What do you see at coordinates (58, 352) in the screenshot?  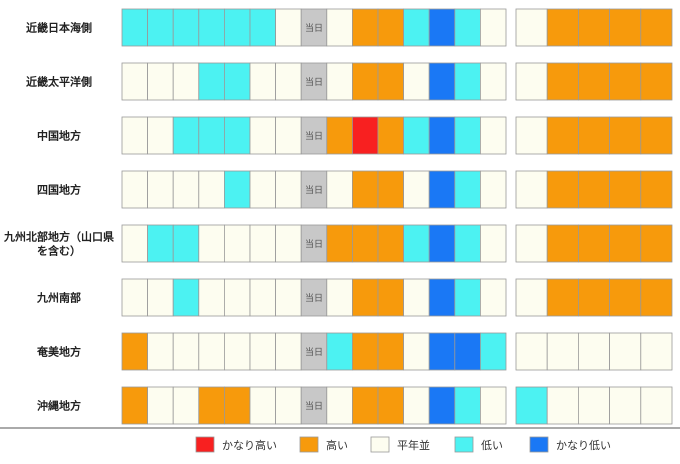 I see `region-label: 奄美地方` at bounding box center [58, 352].